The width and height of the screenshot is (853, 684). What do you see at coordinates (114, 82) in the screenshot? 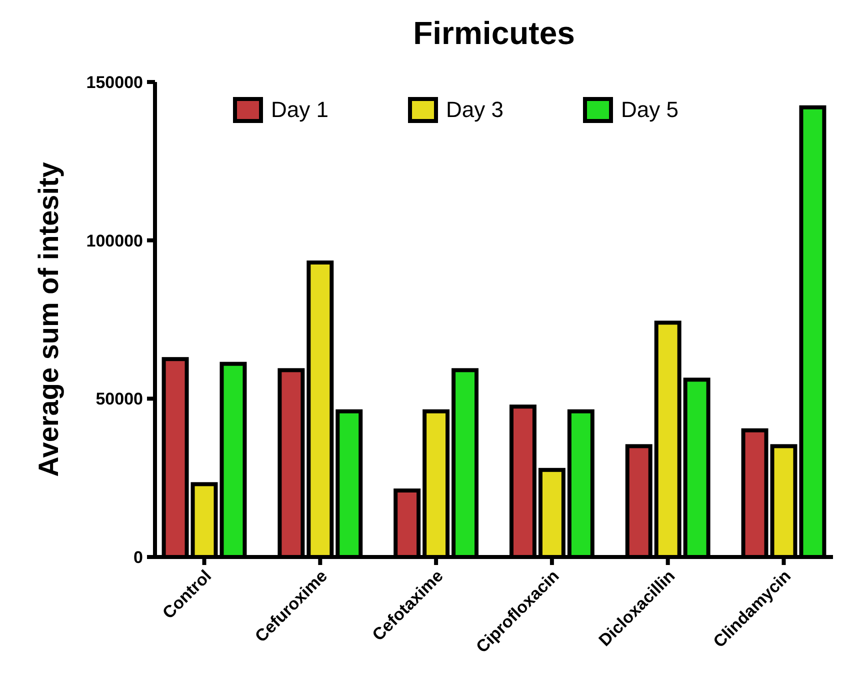
I see `y-tick-label: 150000` at bounding box center [114, 82].